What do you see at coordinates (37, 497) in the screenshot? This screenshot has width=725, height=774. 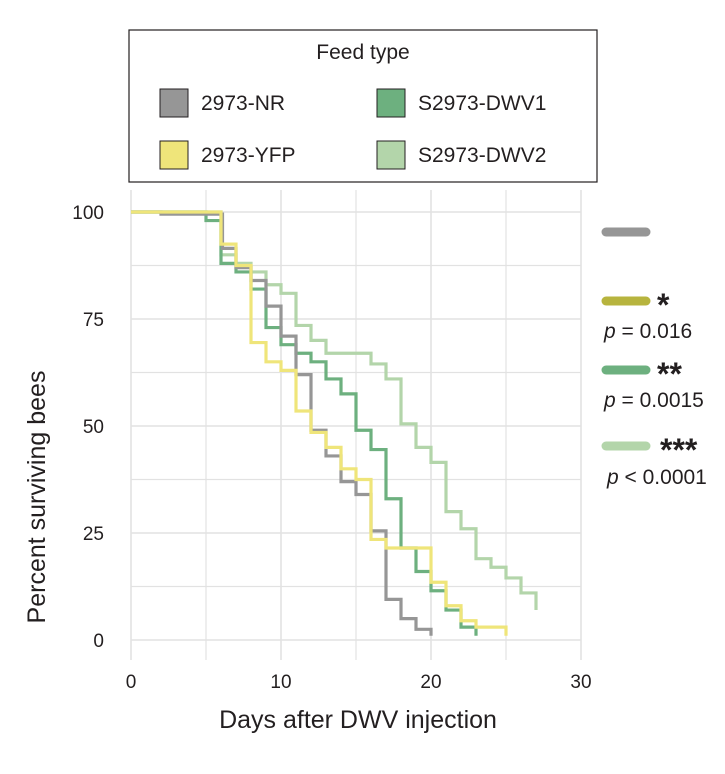 I see `y-axis-label: Percent surviving bees` at bounding box center [37, 497].